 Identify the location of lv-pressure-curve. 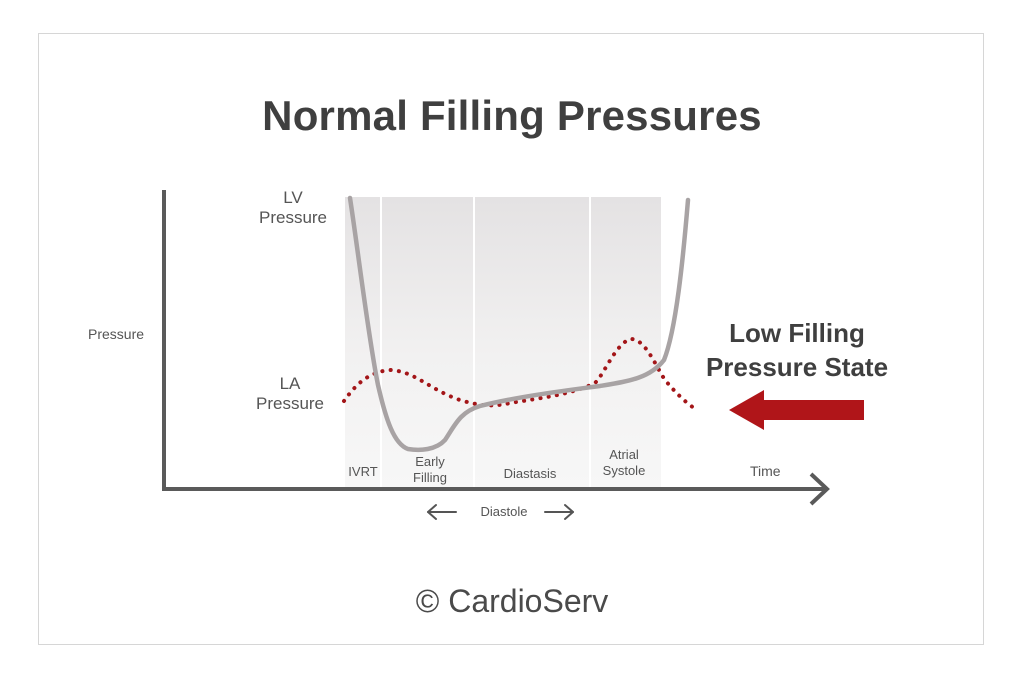
(519, 324).